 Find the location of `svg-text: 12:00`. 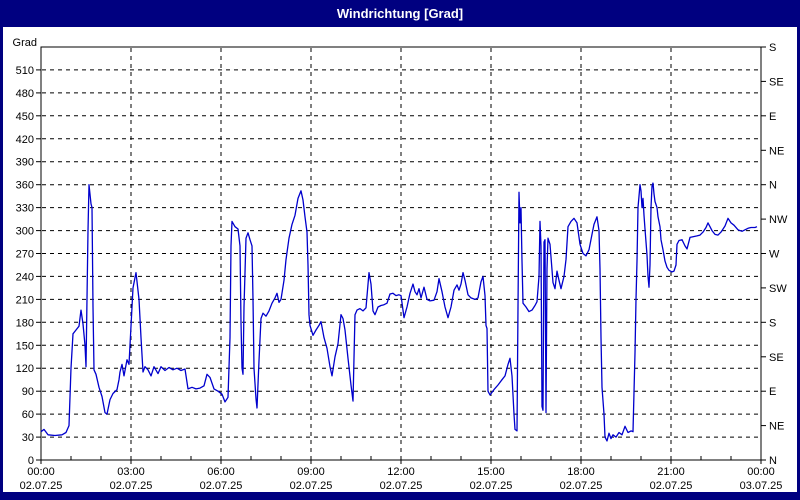

svg-text: 12:00 is located at coordinates (401, 472).